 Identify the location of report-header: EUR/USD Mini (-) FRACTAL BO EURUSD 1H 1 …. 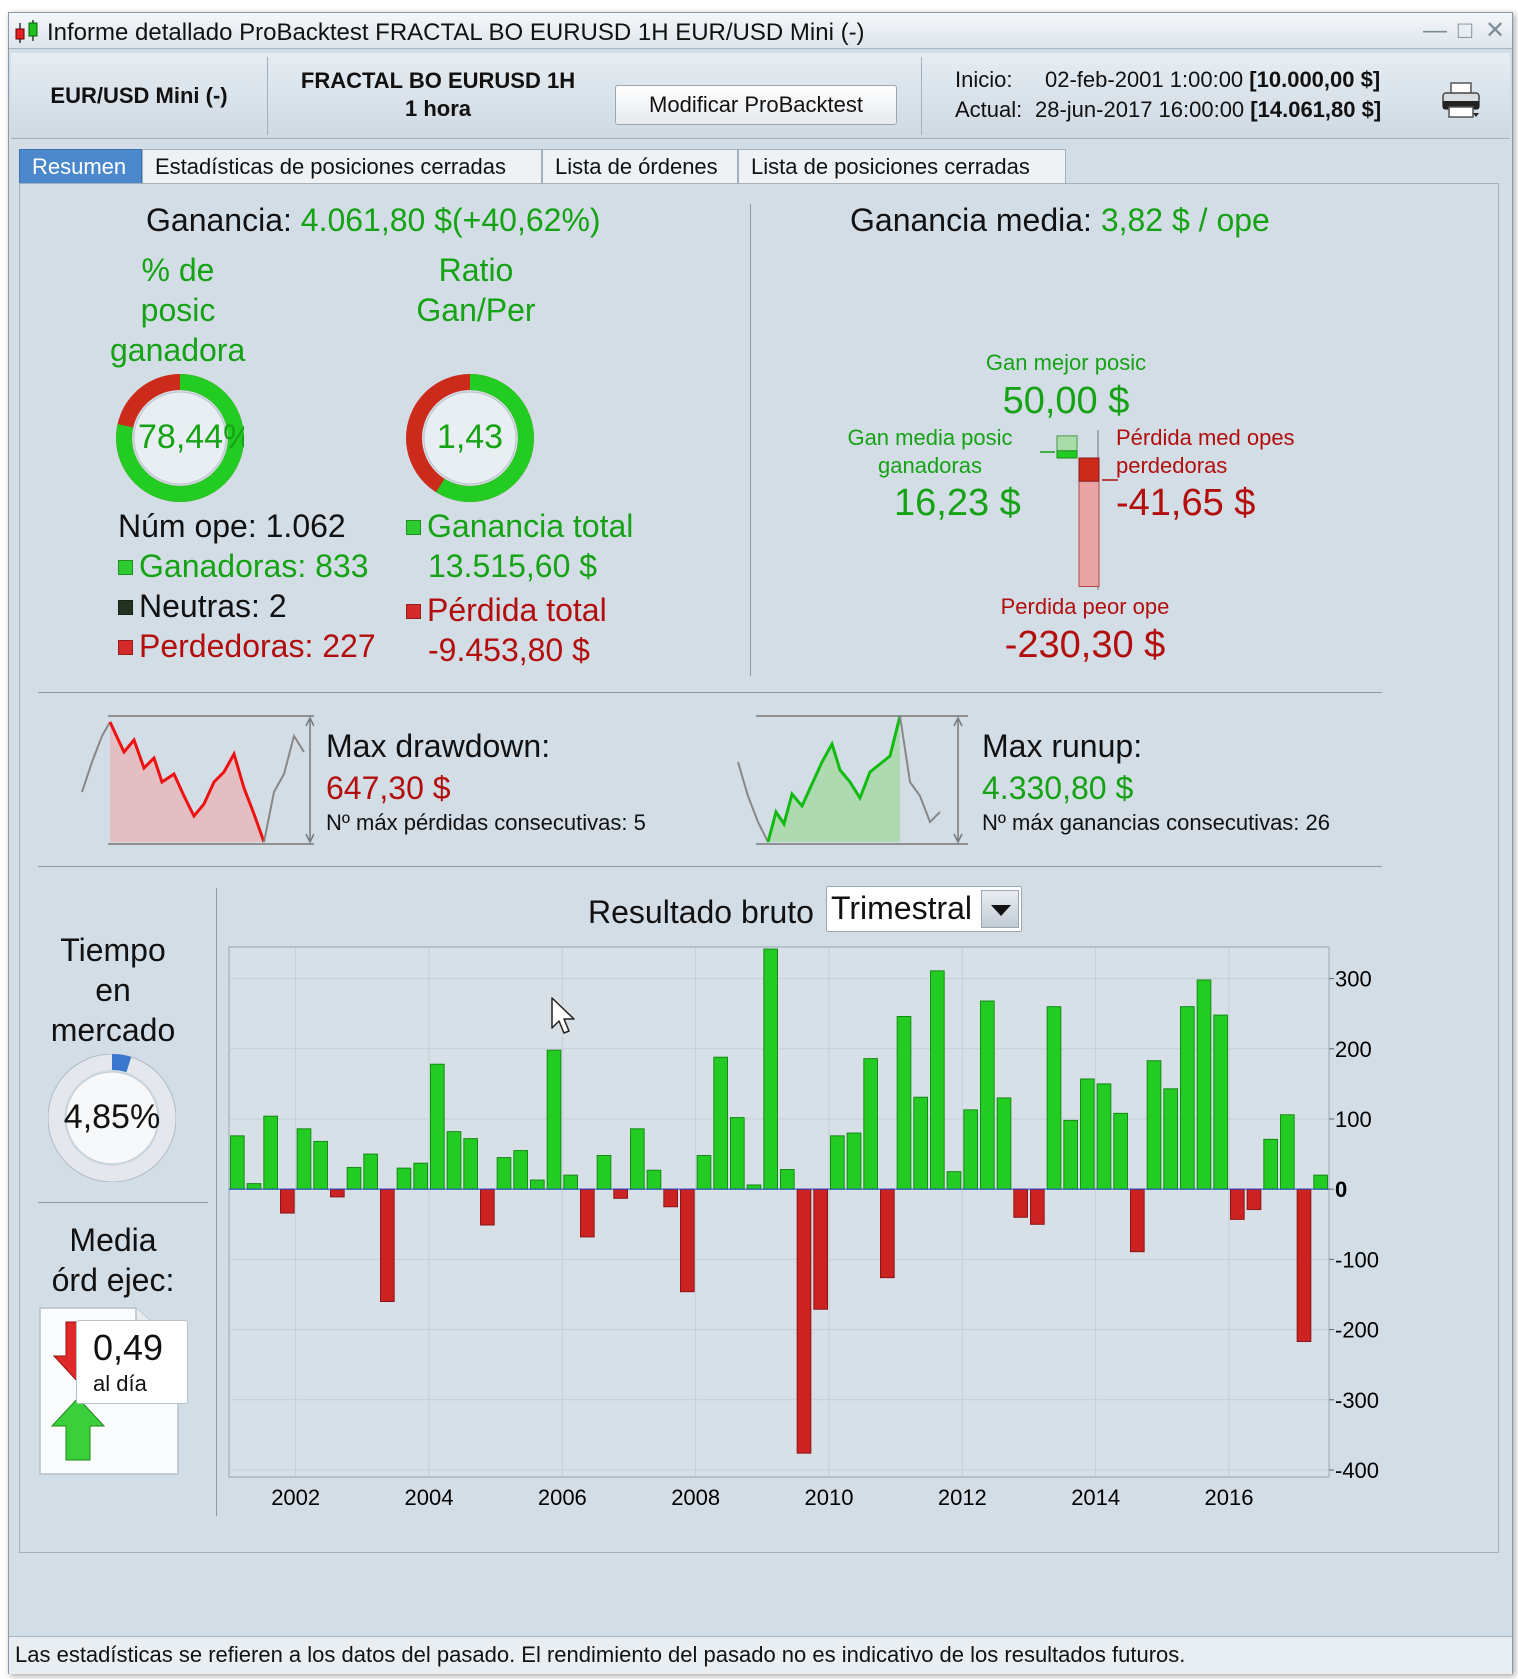
(760, 96).